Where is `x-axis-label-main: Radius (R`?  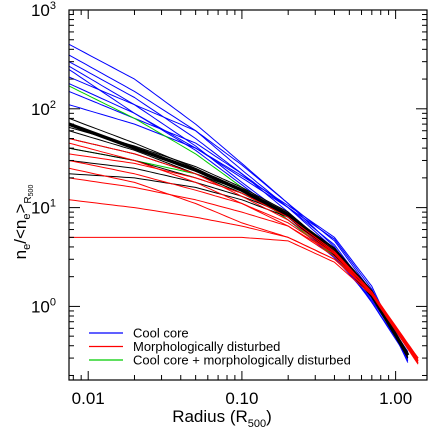
x-axis-label-main: Radius (R is located at coordinates (210, 416).